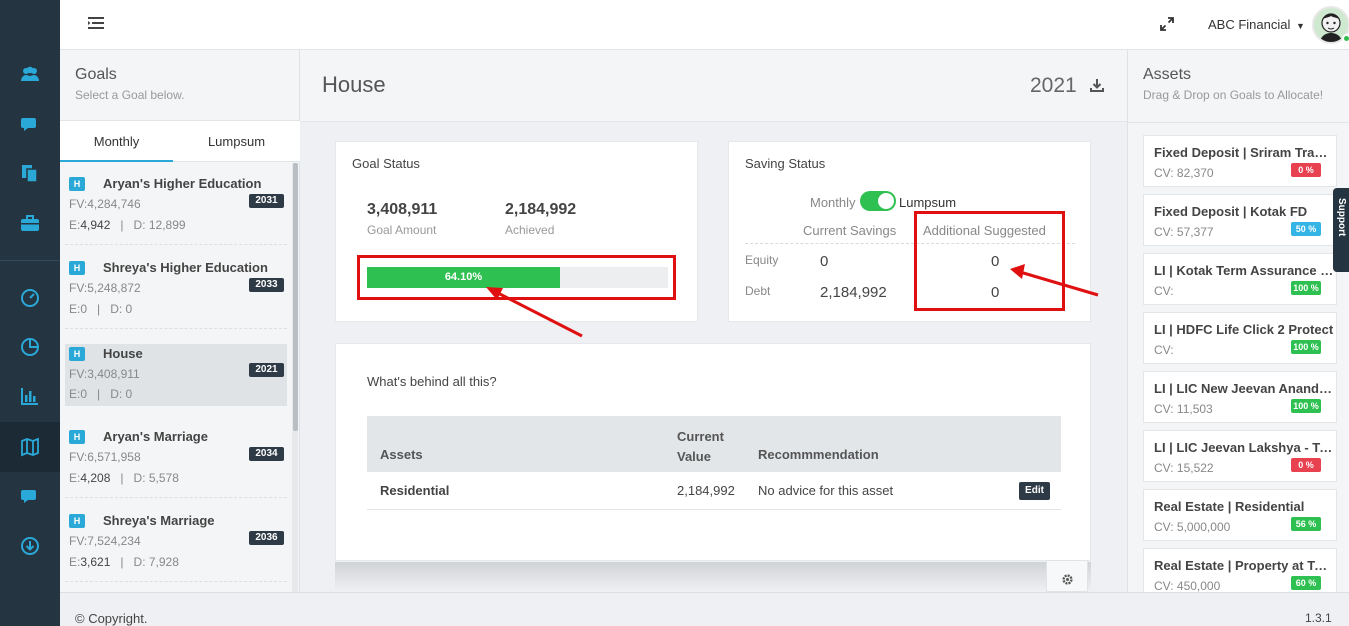  What do you see at coordinates (402, 209) in the screenshot?
I see `goal-amount-value: 3,408,911` at bounding box center [402, 209].